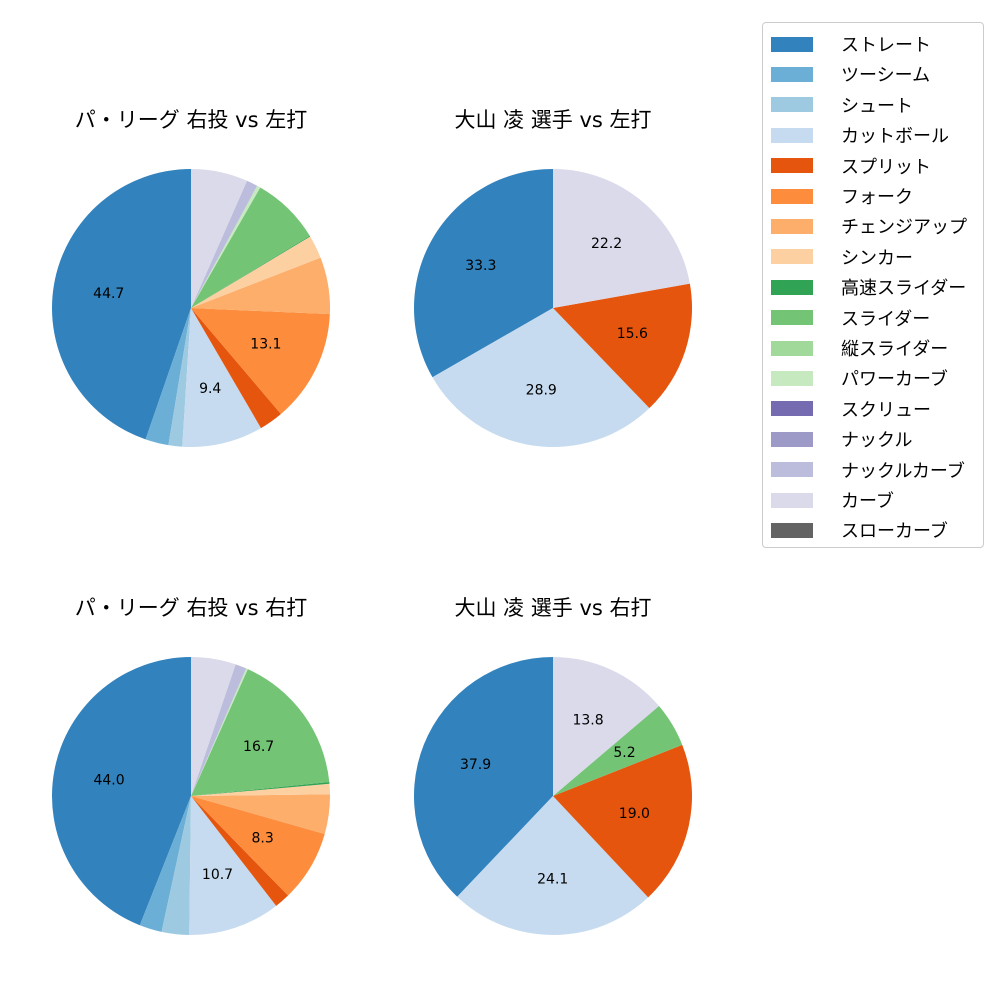 The height and width of the screenshot is (1000, 1000). What do you see at coordinates (886, 45) in the screenshot?
I see `legend-label: ストレート` at bounding box center [886, 45].